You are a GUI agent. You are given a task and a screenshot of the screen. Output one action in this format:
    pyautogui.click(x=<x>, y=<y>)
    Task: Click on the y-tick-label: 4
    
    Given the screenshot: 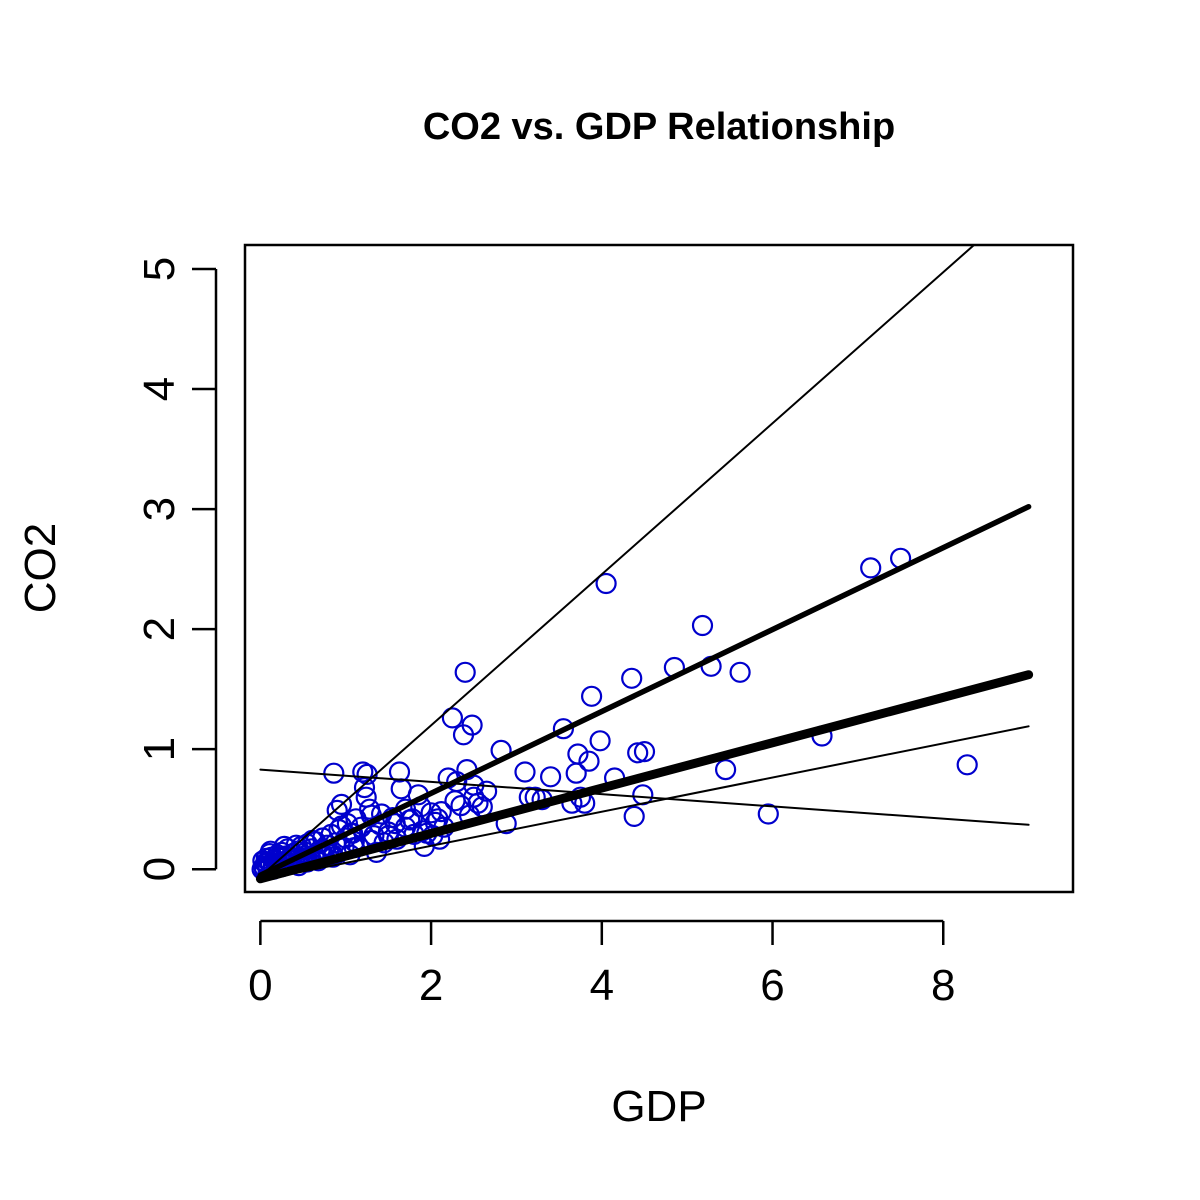 What is the action you would take?
    pyautogui.click(x=159, y=389)
    